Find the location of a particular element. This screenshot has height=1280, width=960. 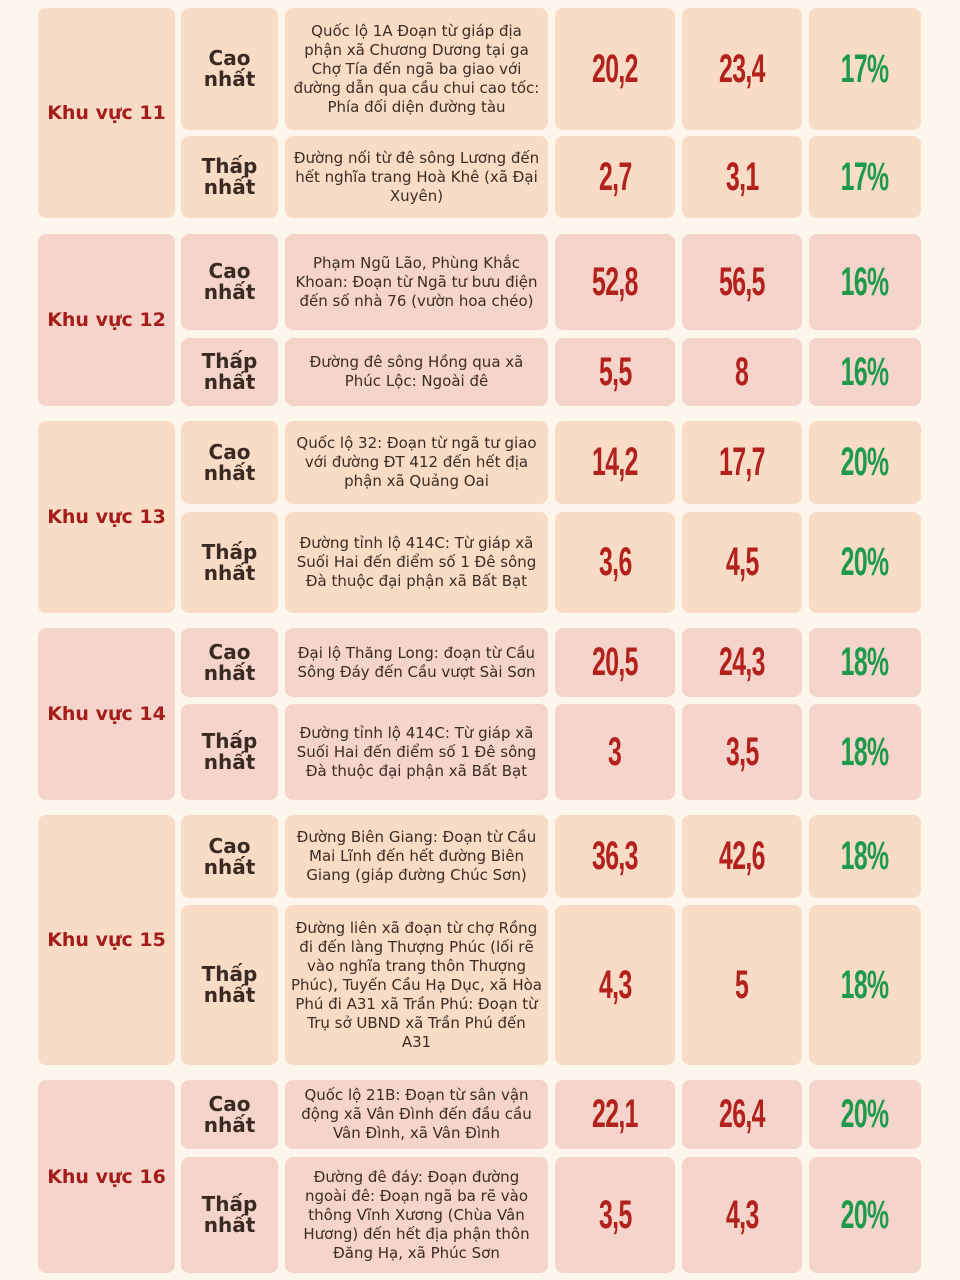

change-cell: 16% is located at coordinates (865, 282).